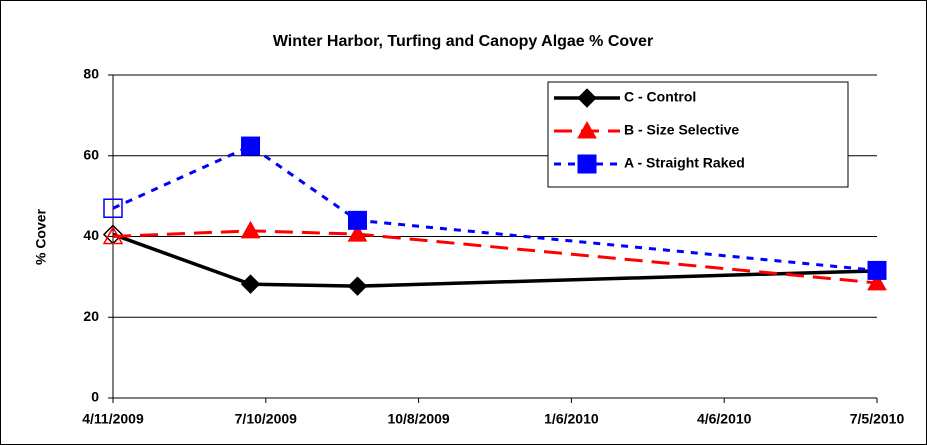  Describe the element at coordinates (660, 97) in the screenshot. I see `legend-label: C - Control` at that location.